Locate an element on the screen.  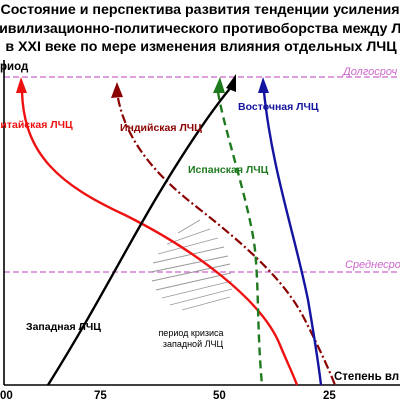
x-tick-label: 50 is located at coordinates (219, 395).